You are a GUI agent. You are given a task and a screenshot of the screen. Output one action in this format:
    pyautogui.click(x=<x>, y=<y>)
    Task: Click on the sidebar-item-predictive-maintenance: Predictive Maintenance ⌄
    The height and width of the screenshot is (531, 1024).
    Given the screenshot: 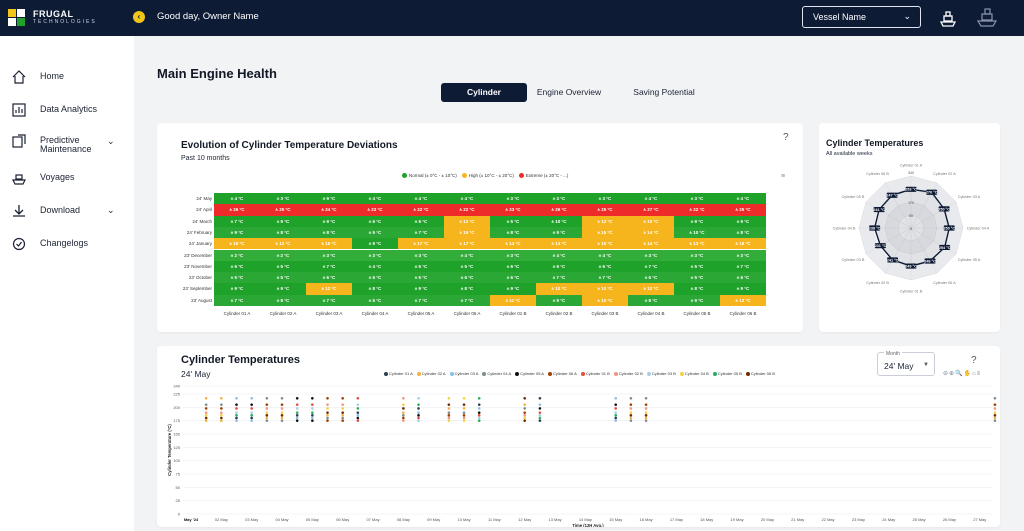 What is the action you would take?
    pyautogui.click(x=72, y=143)
    